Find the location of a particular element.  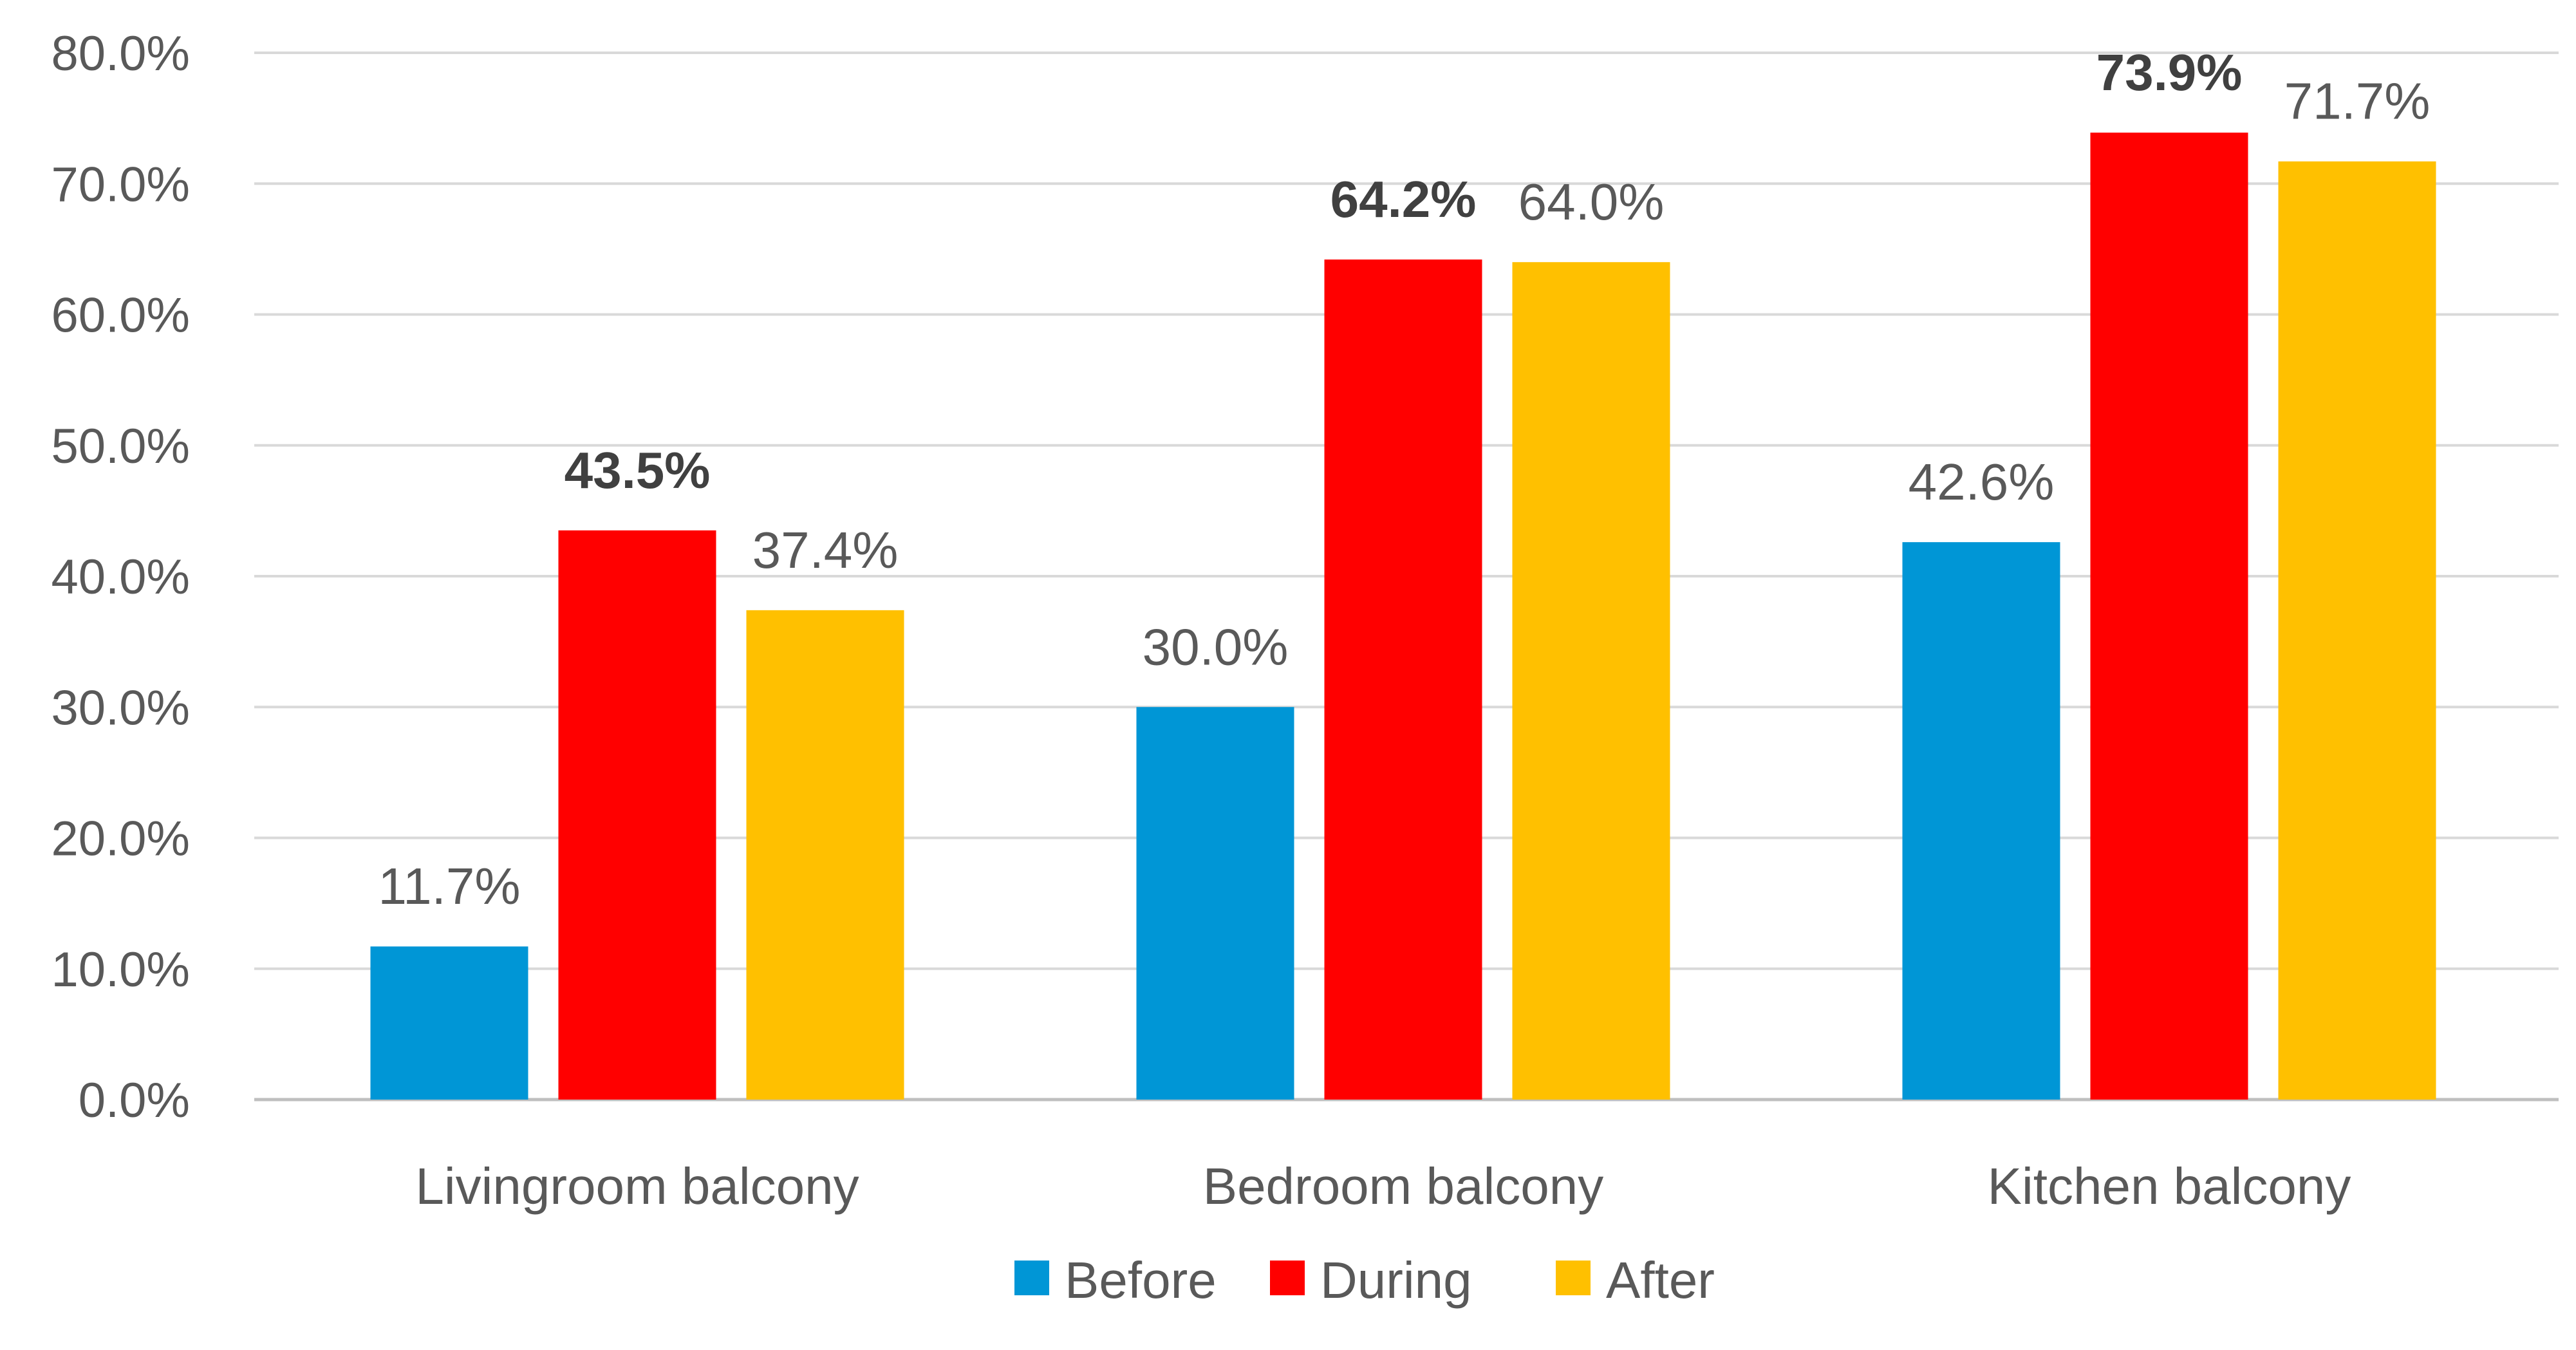

data-label: 64.2% is located at coordinates (1403, 199).